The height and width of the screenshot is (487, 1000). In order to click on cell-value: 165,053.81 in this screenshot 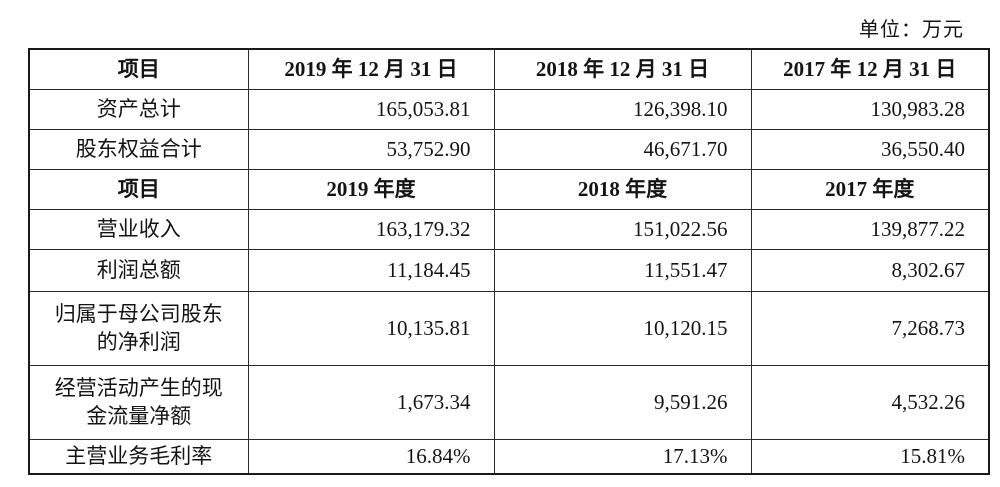, I will do `click(371, 109)`.